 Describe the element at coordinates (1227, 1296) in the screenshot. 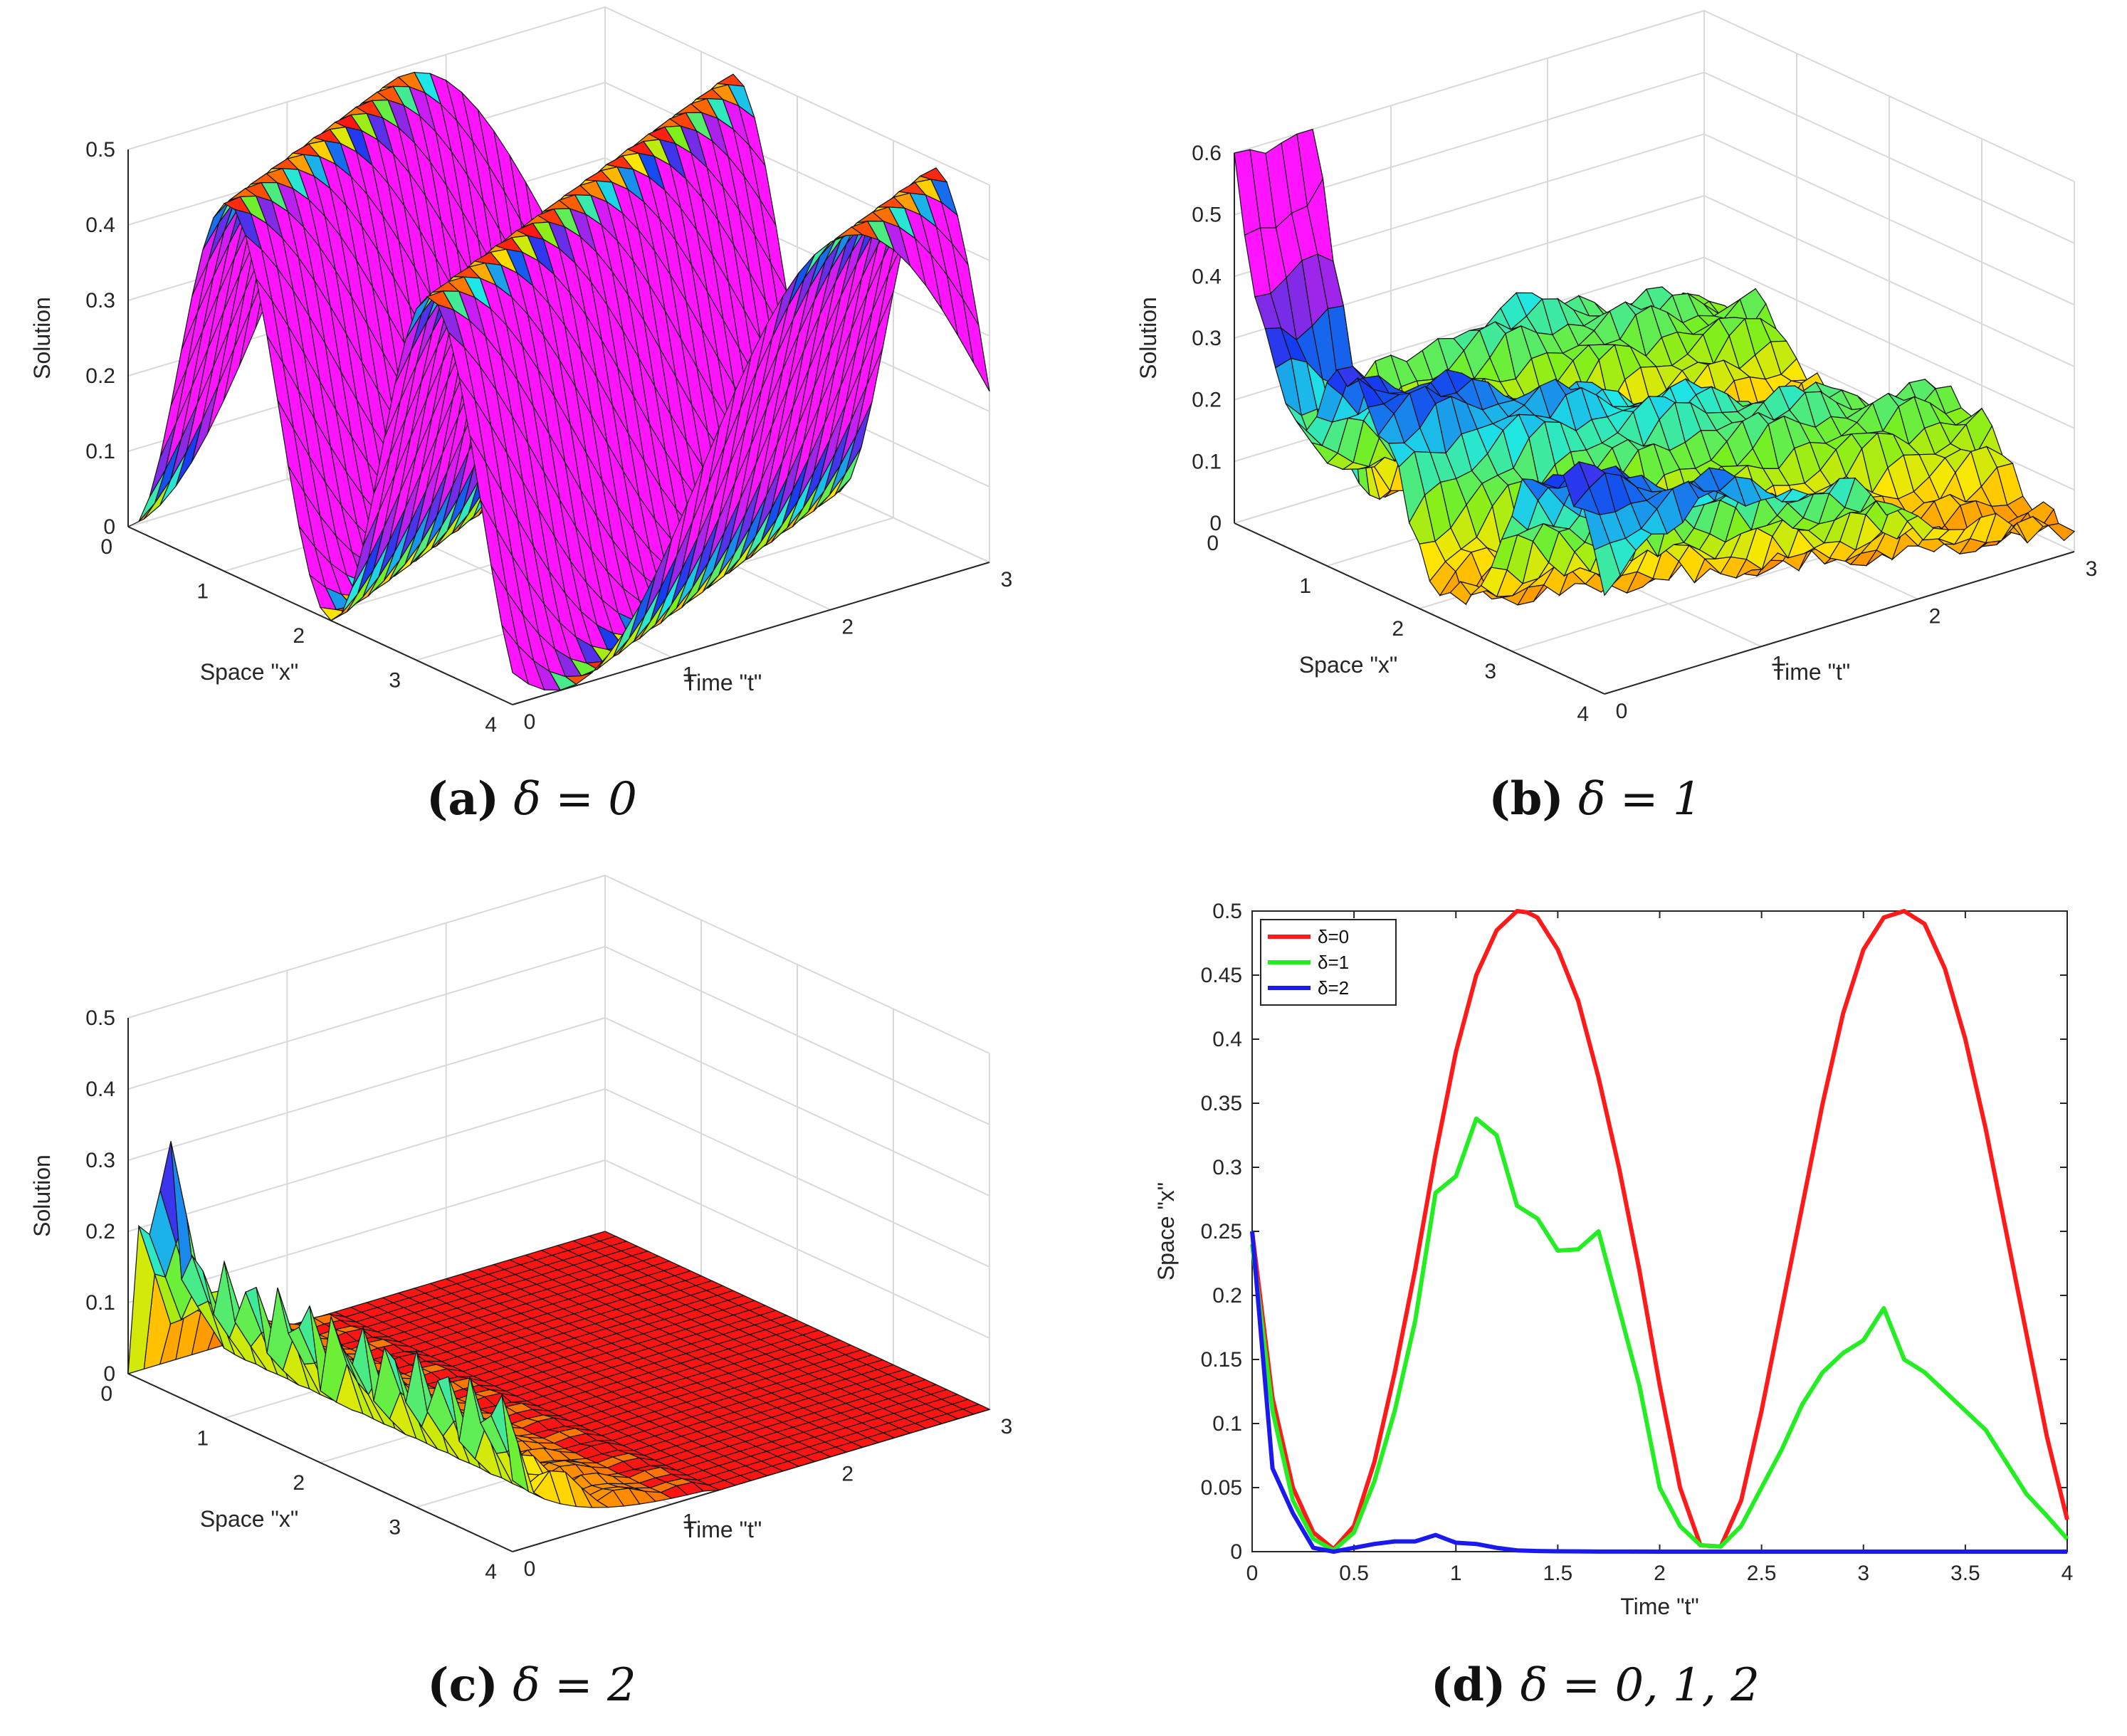

I see `y-tick-label: 0.2` at that location.